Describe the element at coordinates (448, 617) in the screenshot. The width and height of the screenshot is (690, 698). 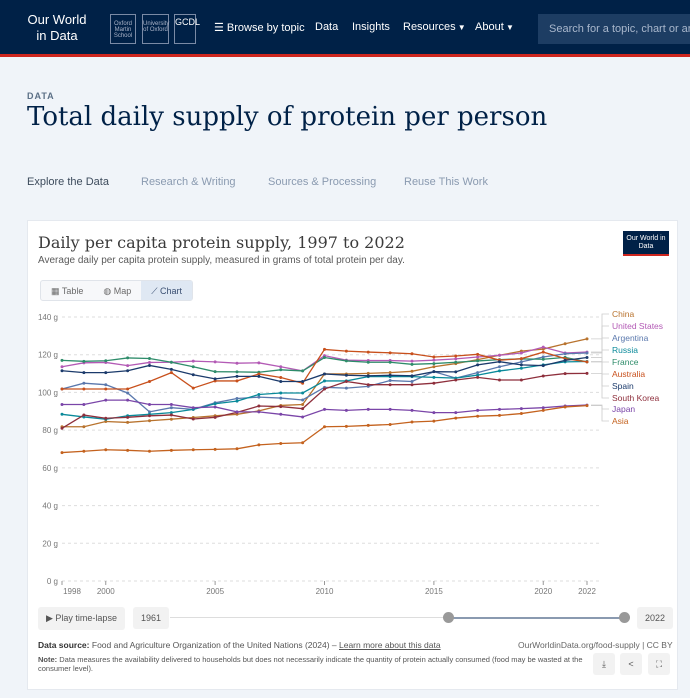
I see `timeline-start-handle` at that location.